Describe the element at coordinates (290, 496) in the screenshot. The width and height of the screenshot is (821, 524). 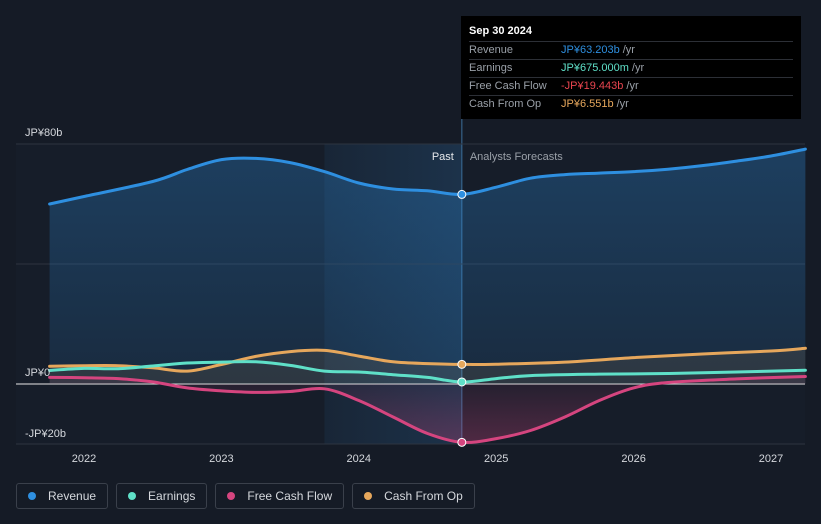
I see `legend-label: Free Cash Flow` at that location.